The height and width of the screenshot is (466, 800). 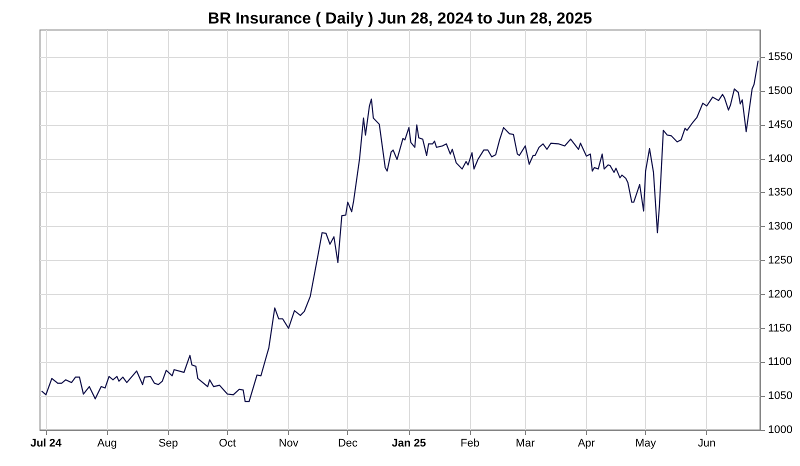 I want to click on x-tick-label: Aug, so click(x=107, y=444).